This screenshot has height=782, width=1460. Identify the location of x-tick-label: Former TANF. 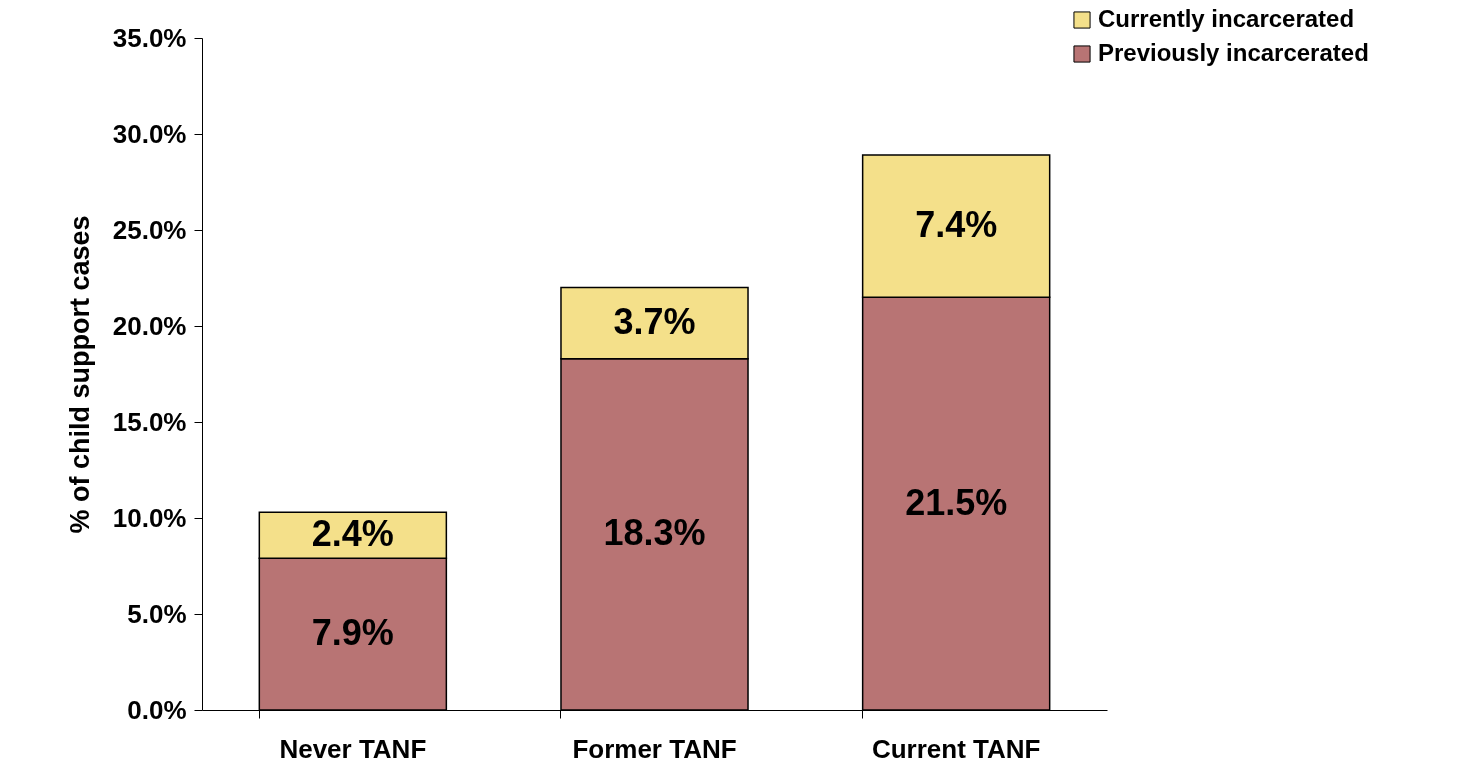
(654, 748).